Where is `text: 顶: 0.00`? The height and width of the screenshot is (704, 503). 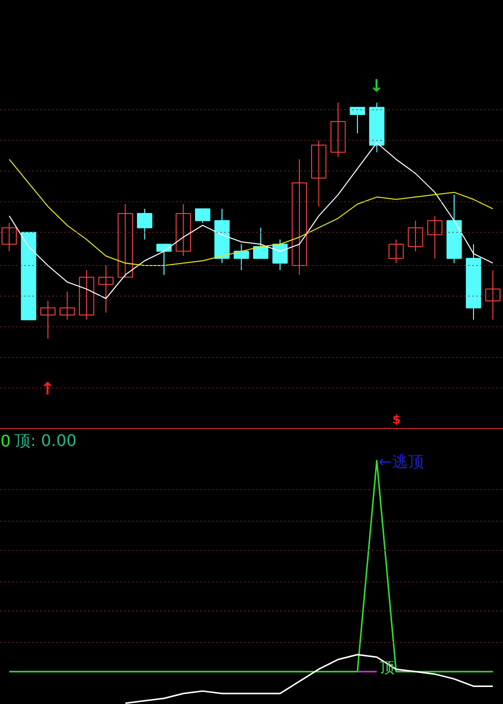
text: 顶: 0.00 is located at coordinates (45, 440).